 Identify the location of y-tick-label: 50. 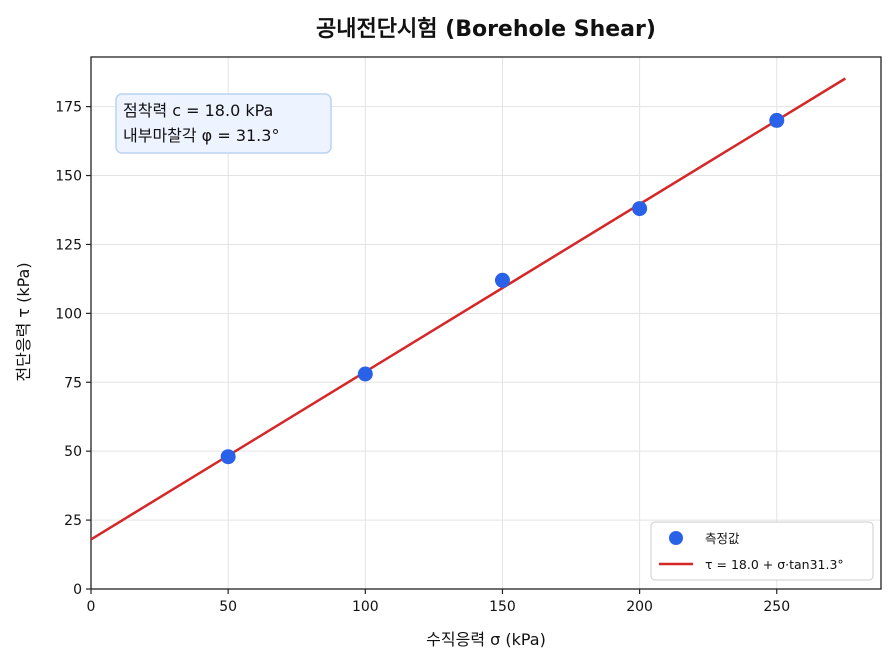
(73, 452).